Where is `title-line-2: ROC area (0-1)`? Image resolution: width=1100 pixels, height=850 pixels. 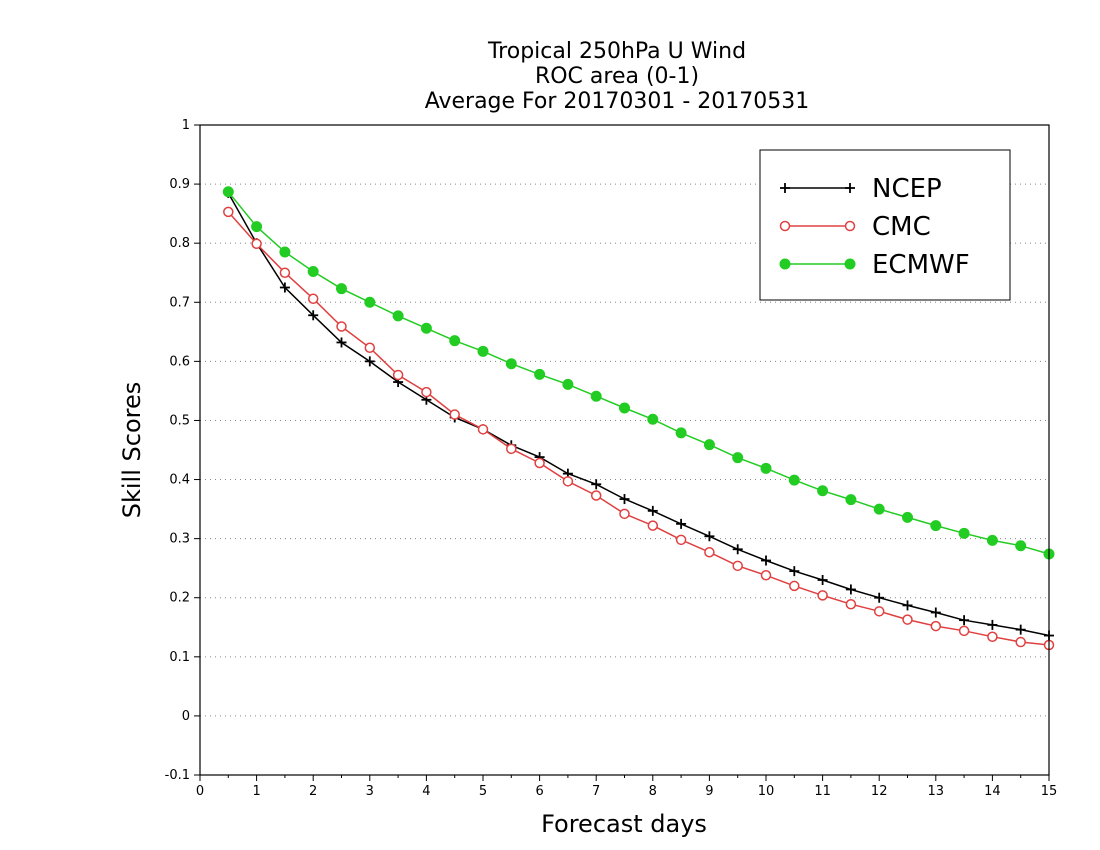 title-line-2: ROC area (0-1) is located at coordinates (617, 76).